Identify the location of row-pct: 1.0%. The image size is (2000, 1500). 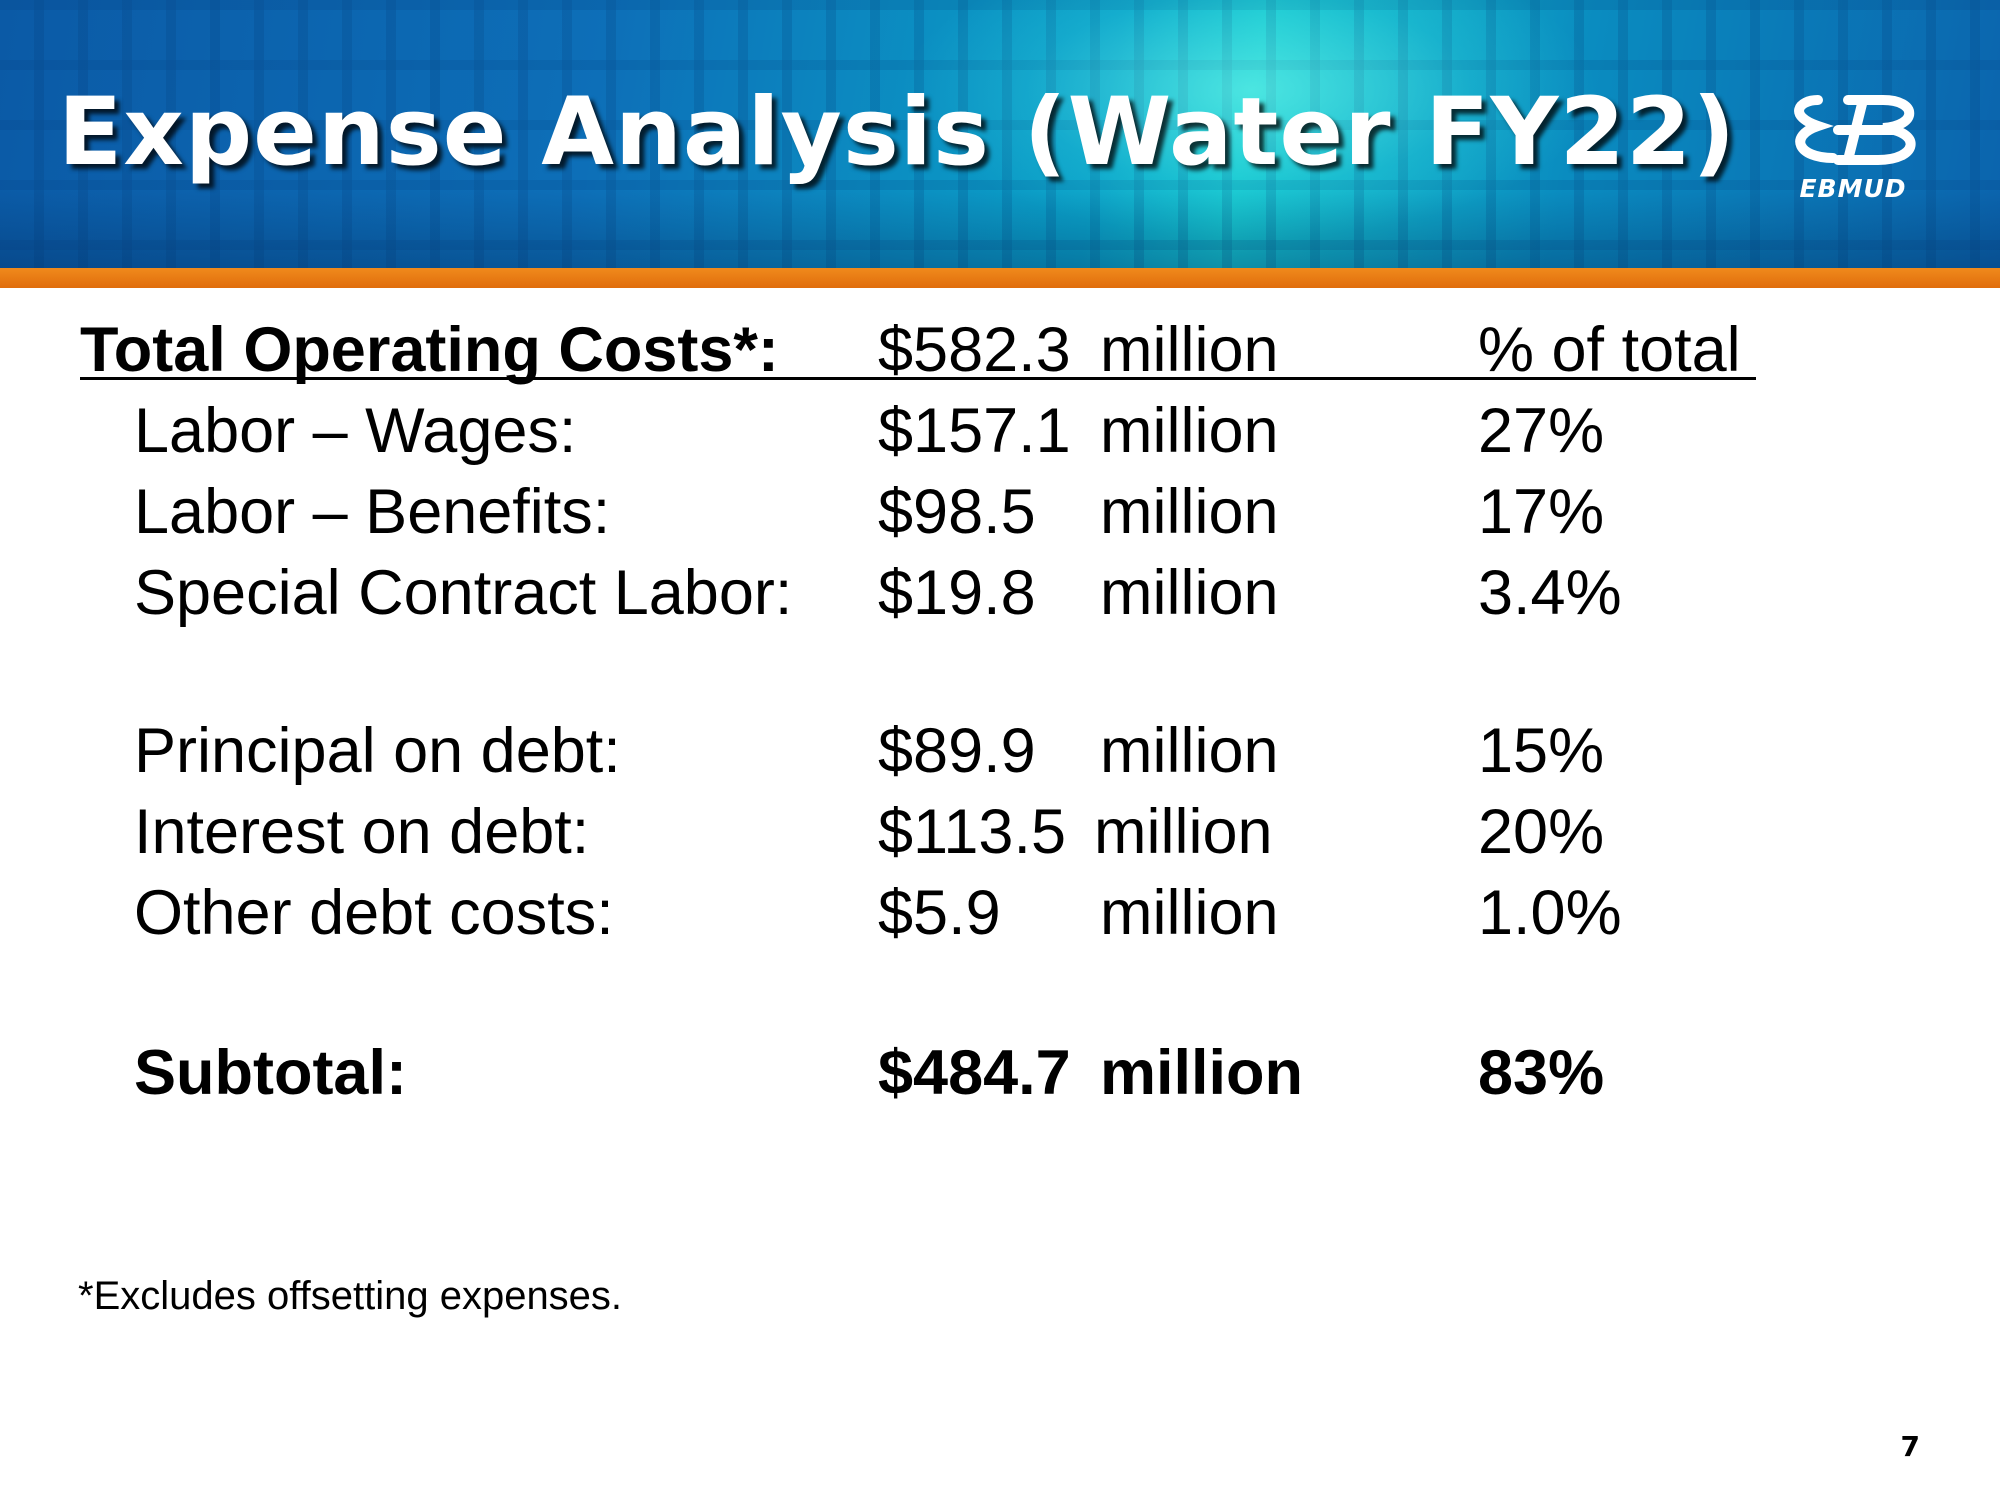
(1550, 913).